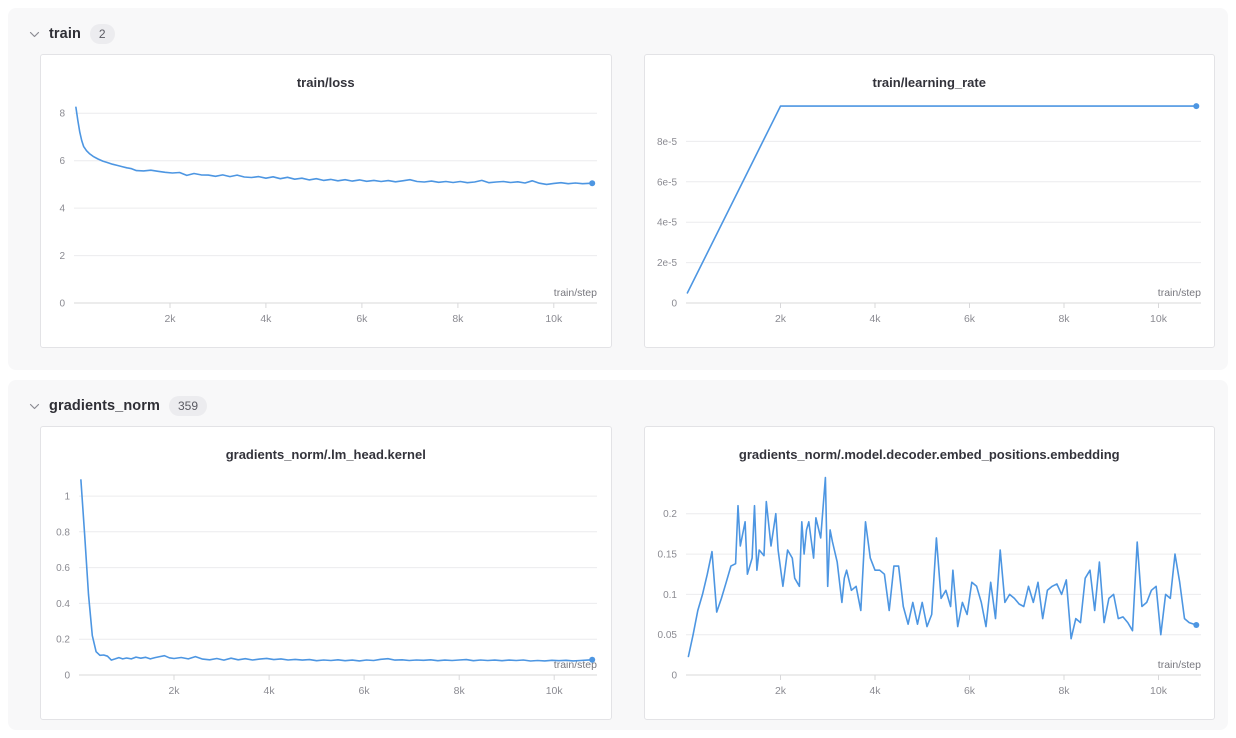  What do you see at coordinates (666, 263) in the screenshot?
I see `svg-text: 2e-5` at bounding box center [666, 263].